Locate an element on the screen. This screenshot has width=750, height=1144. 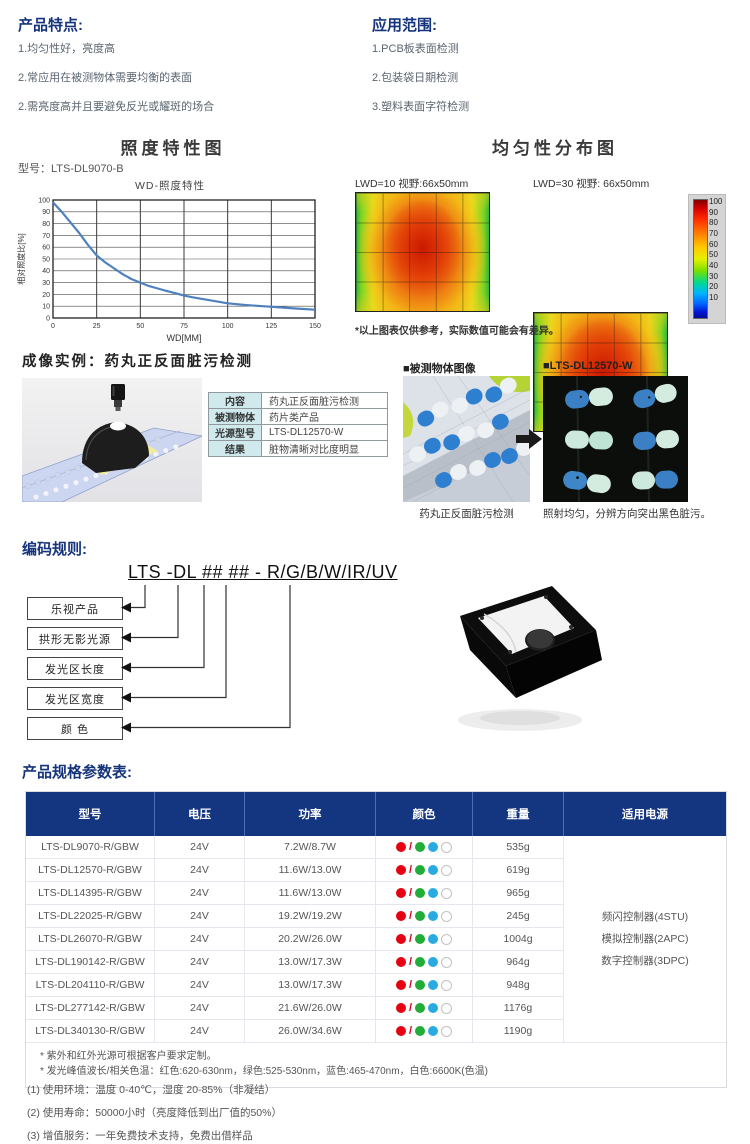
setup-illustration is located at coordinates (112, 440).